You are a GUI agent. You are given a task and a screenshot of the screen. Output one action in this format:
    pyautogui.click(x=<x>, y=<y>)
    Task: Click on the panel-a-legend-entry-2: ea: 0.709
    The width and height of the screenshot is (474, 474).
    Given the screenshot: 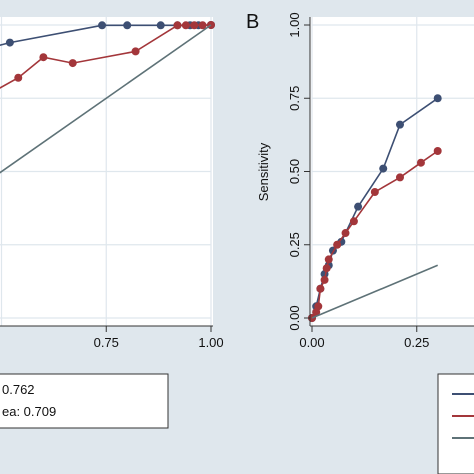 What is the action you would take?
    pyautogui.click(x=29, y=411)
    